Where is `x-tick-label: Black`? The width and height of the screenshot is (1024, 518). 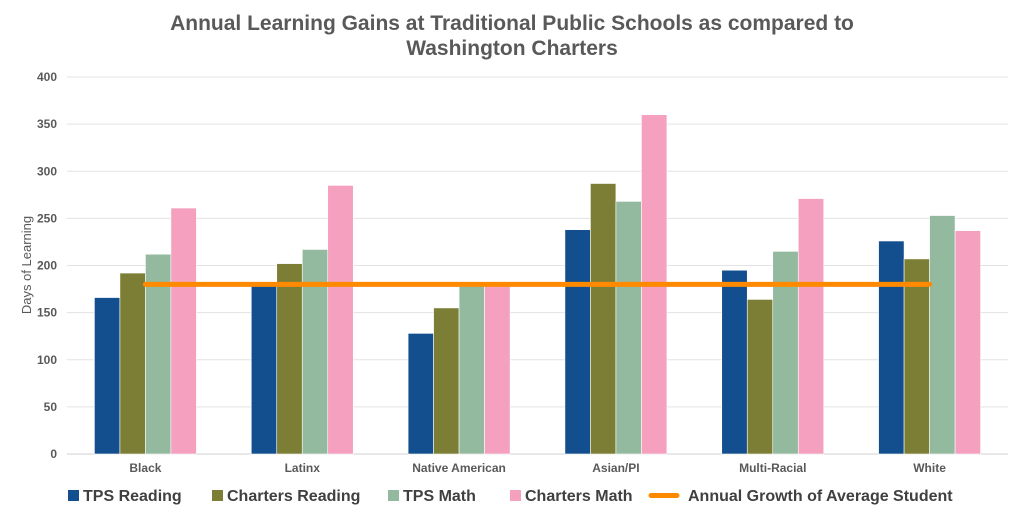
x-tick-label: Black is located at coordinates (145, 468).